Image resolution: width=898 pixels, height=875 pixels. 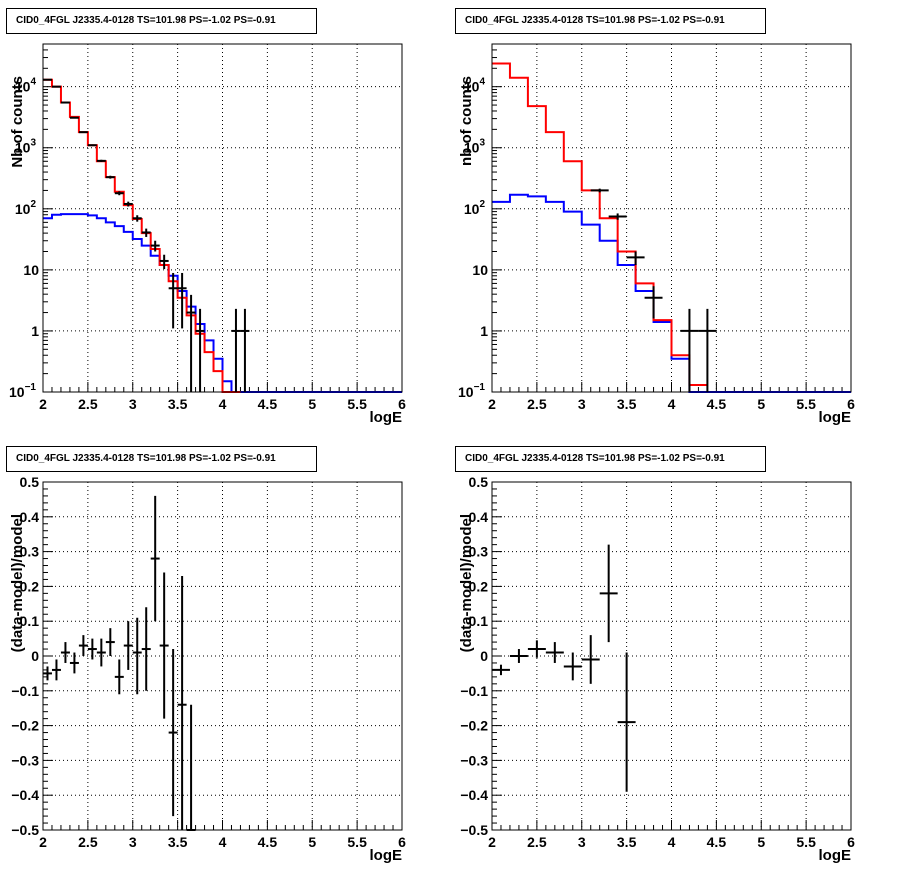 I want to click on y-tick-label: 10⁴, so click(x=26, y=86).